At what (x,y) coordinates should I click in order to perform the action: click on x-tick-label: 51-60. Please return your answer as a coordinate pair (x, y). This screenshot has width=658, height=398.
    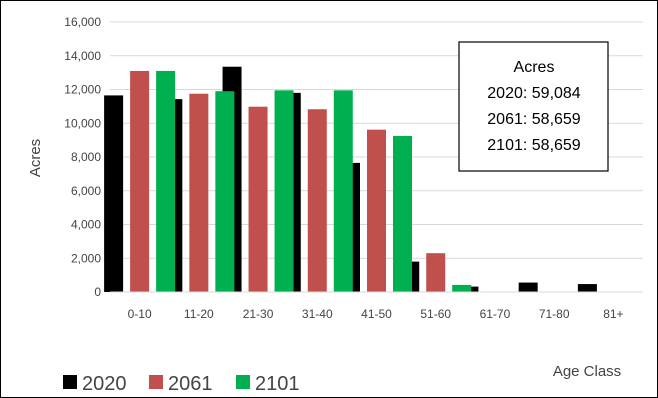
    Looking at the image, I should click on (435, 314).